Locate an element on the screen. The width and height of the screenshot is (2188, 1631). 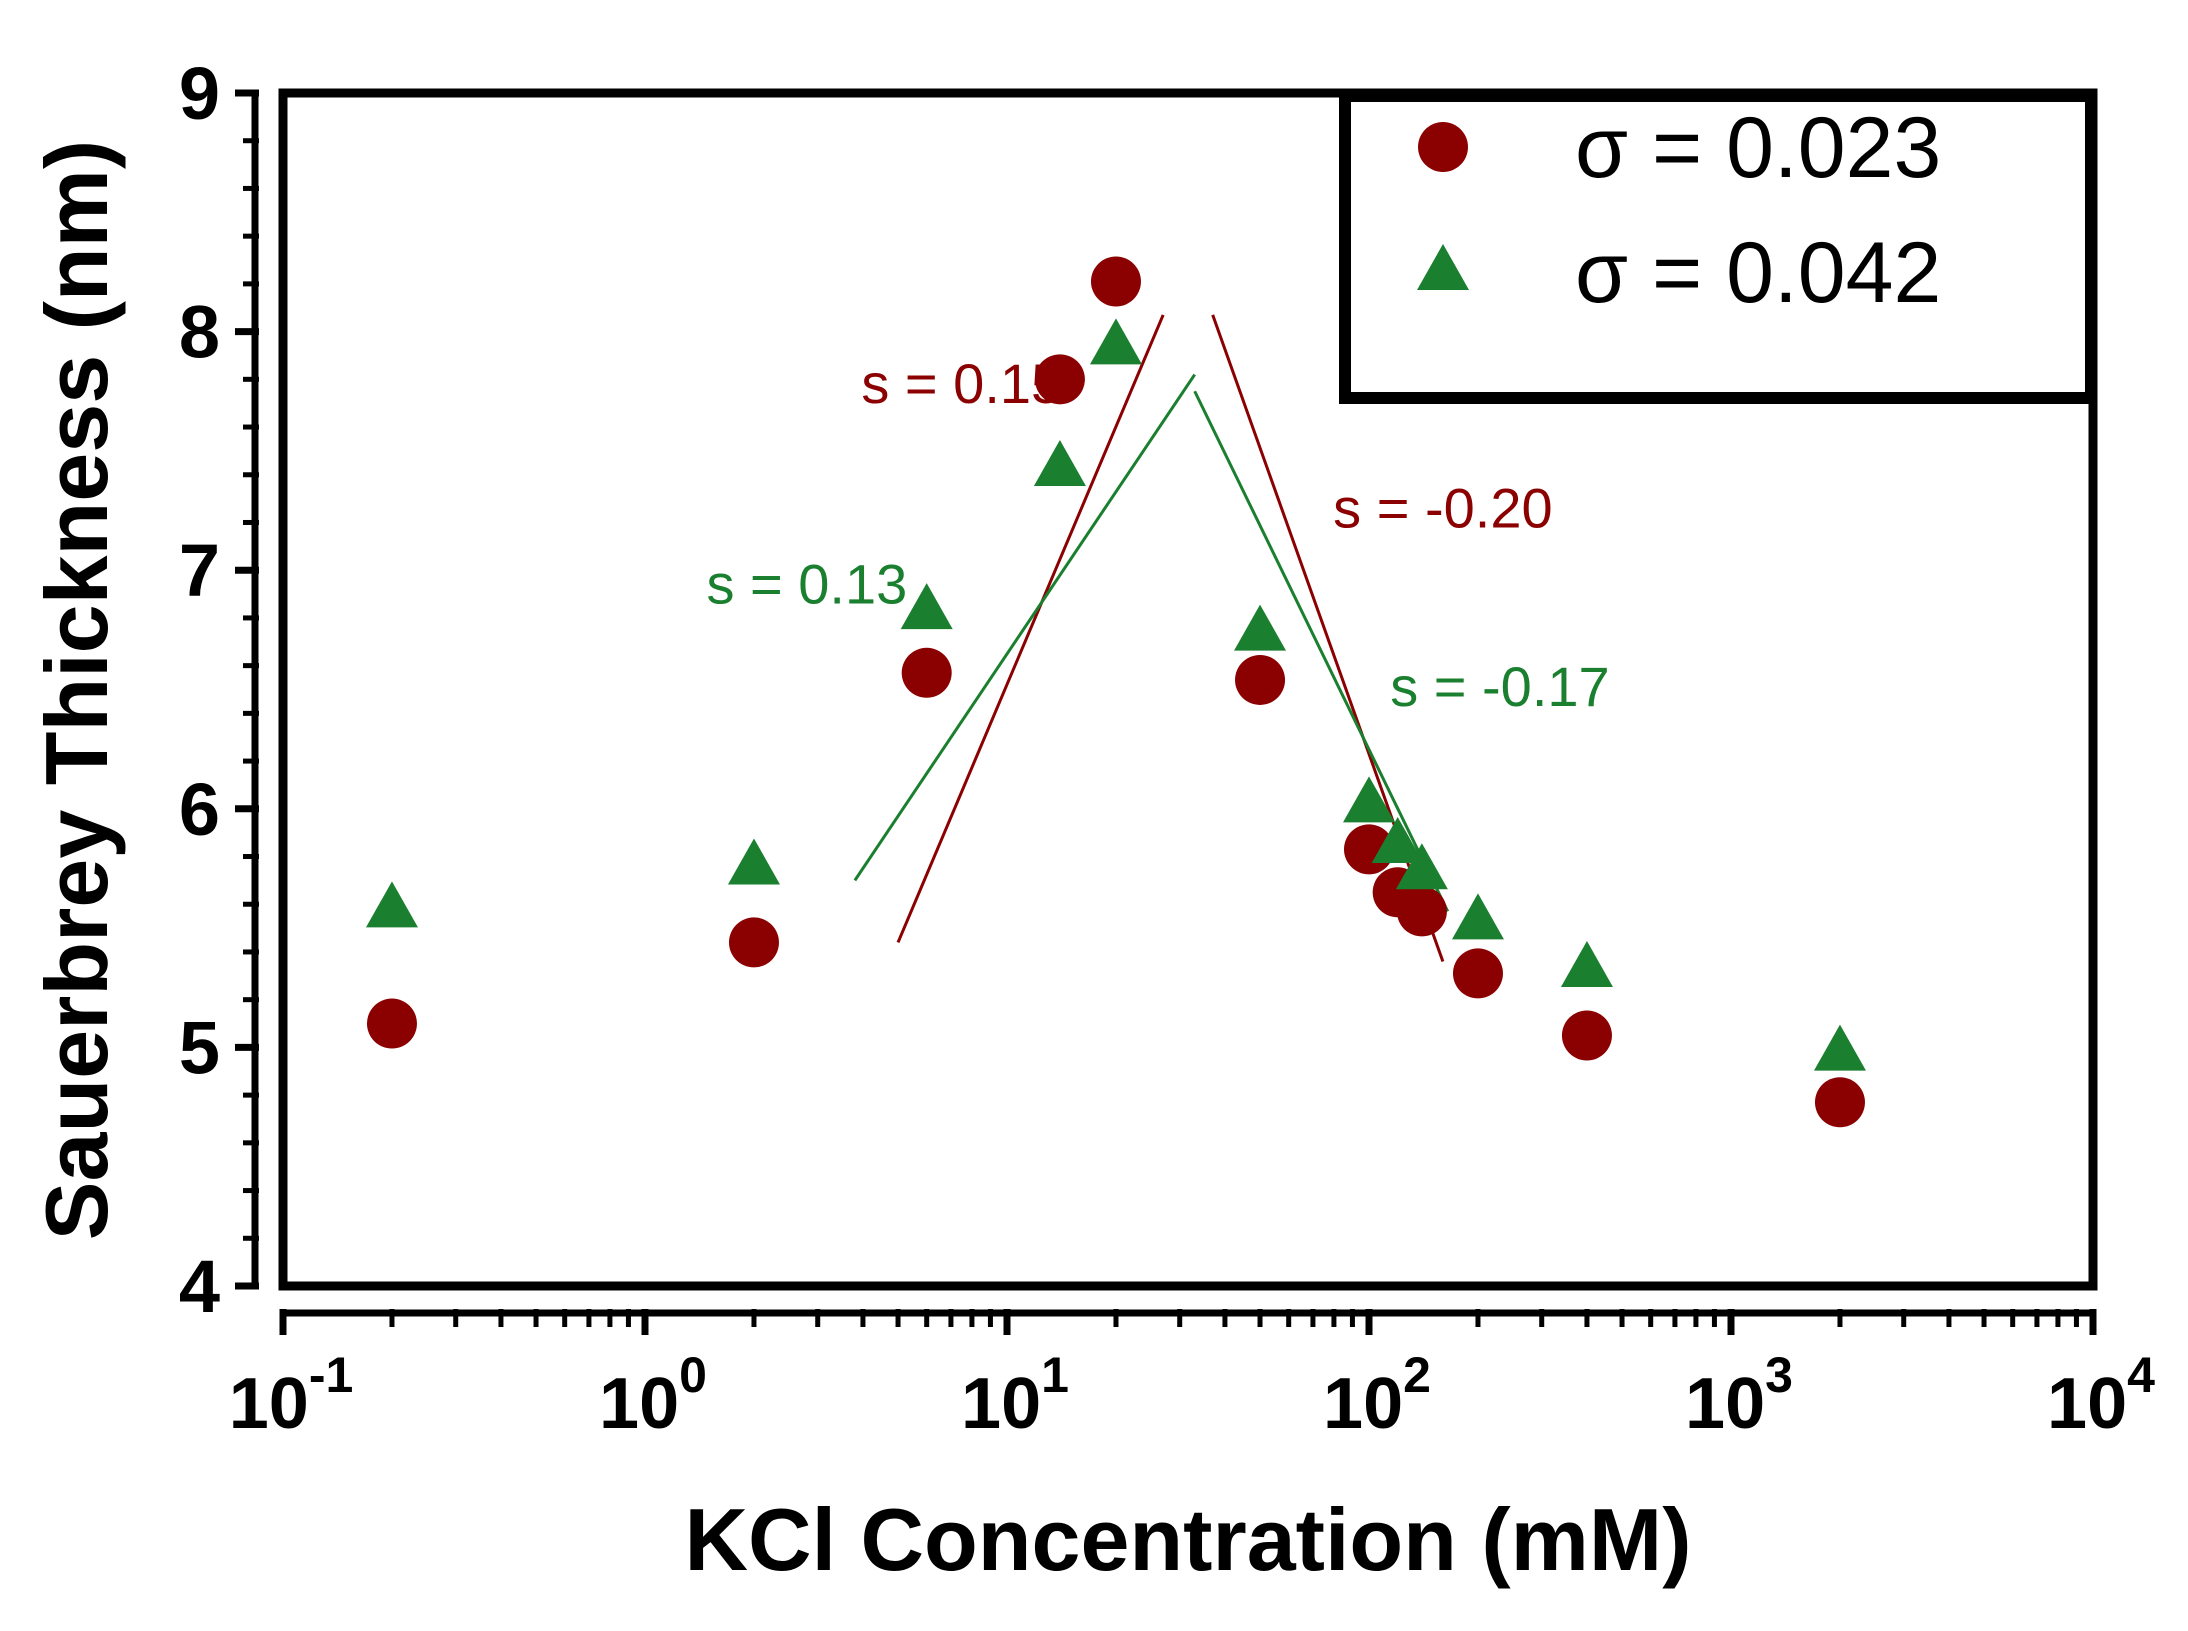
x-tick-exponent: 3 is located at coordinates (1779, 1375).